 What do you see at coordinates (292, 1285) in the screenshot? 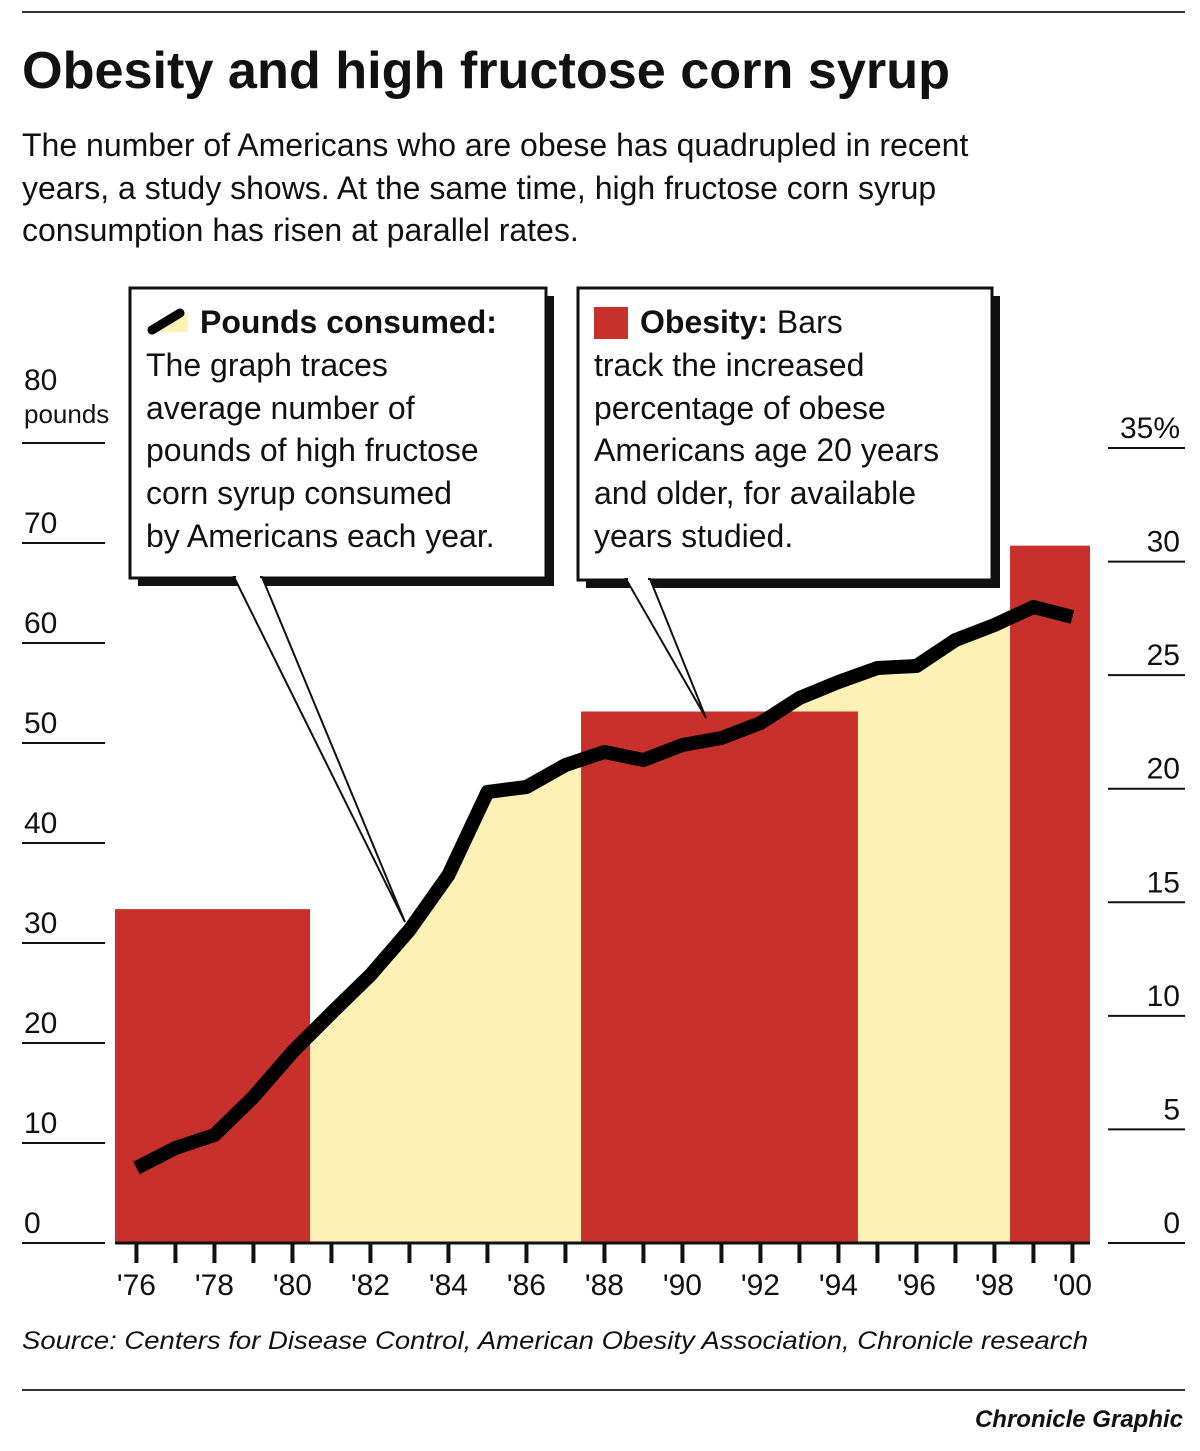
I see `x-tick-label: '80` at bounding box center [292, 1285].